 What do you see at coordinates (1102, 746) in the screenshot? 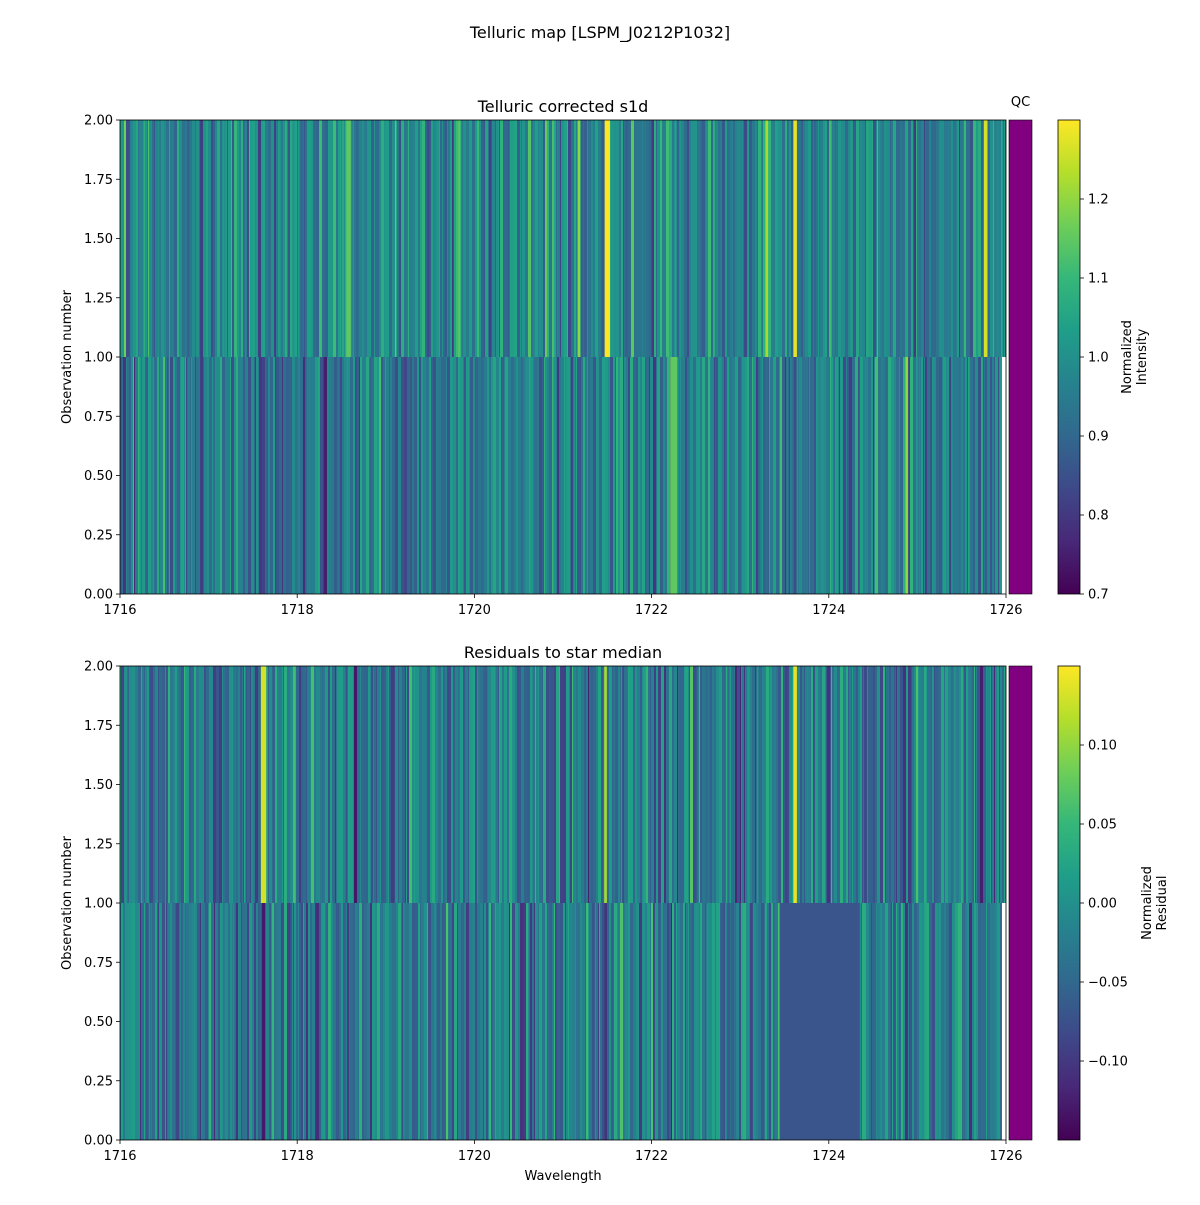
I see `colorbar-tick-label: 0.10` at bounding box center [1102, 746].